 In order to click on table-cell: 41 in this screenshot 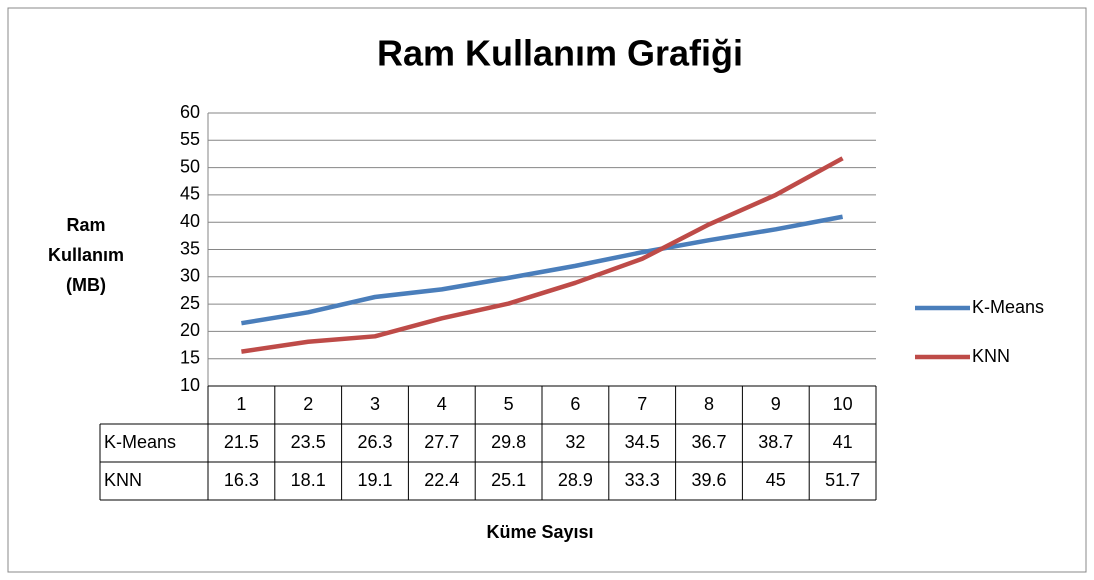, I will do `click(843, 442)`.